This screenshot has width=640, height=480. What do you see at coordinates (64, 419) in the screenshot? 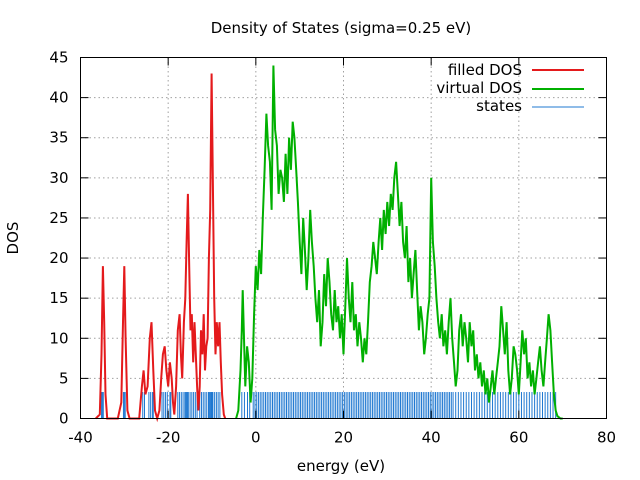
I see `y-tick-label: 0` at bounding box center [64, 419].